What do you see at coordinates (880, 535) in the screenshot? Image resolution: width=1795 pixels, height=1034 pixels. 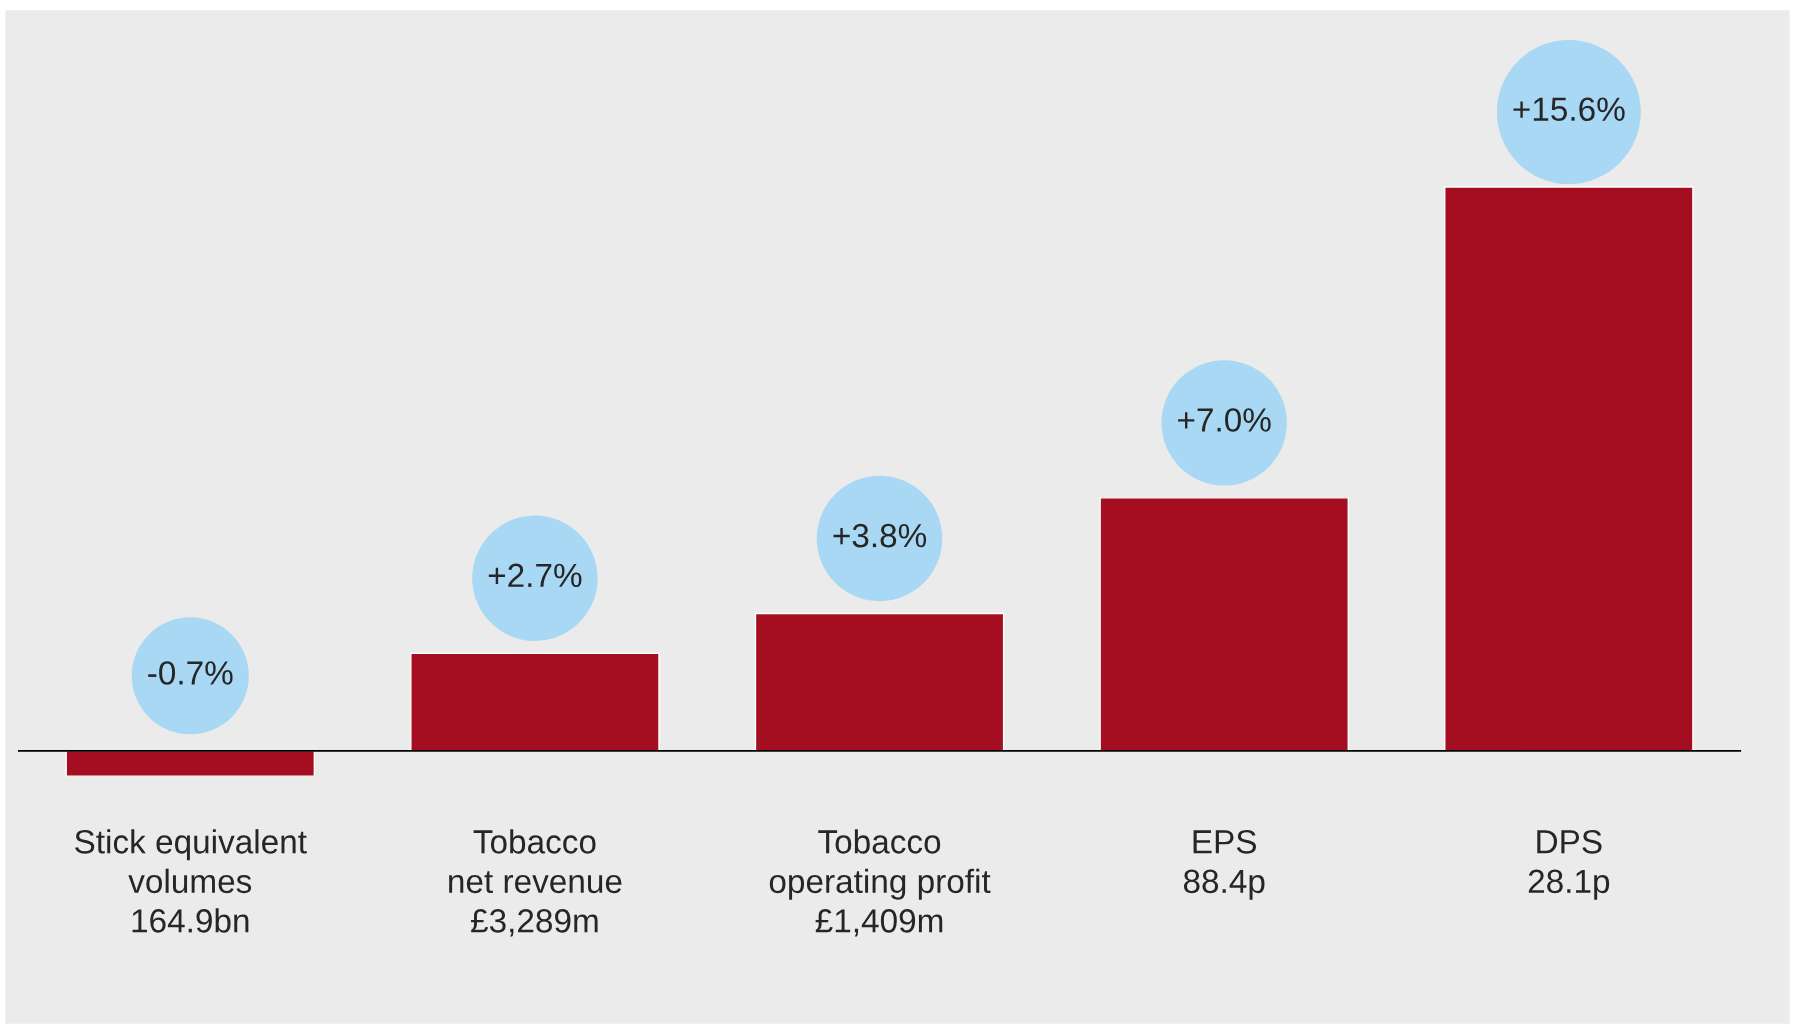 I see `data-label: +3.8%` at bounding box center [880, 535].